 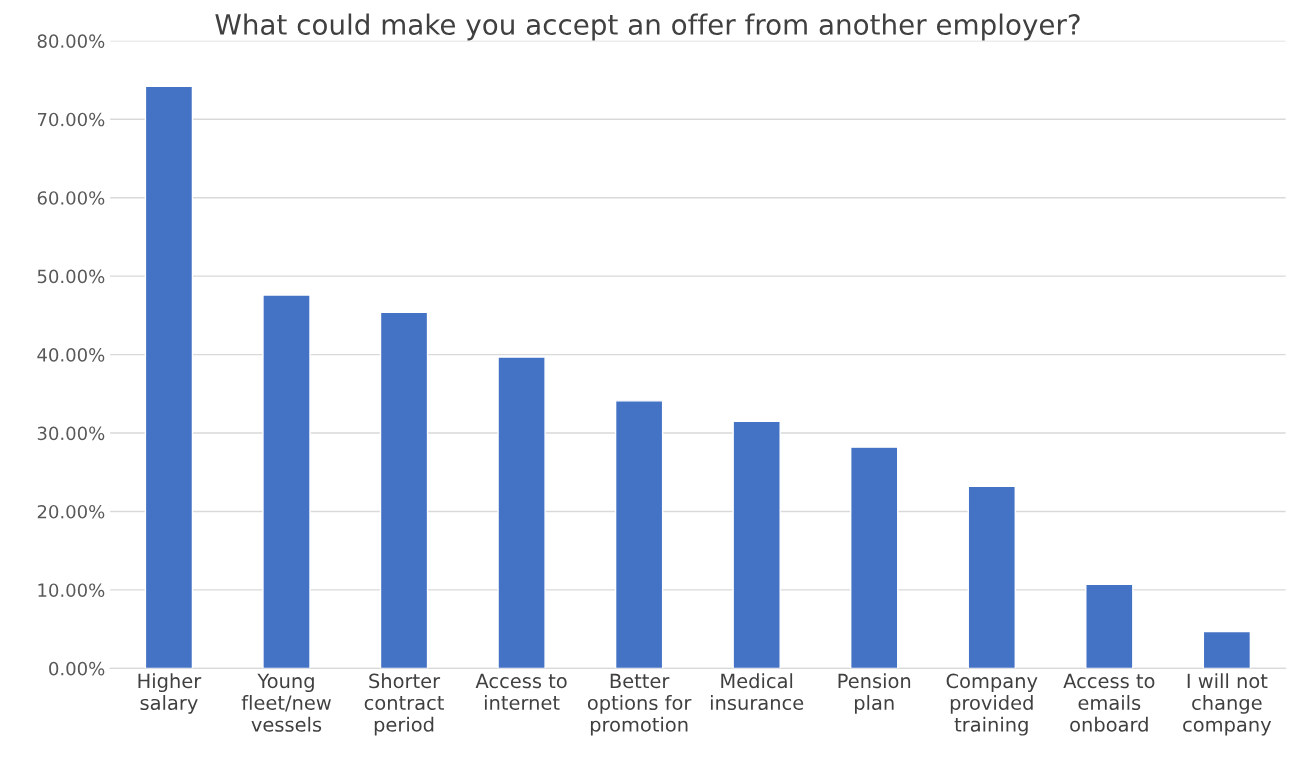 I want to click on y-tick-label: 40.00%, so click(x=71, y=355).